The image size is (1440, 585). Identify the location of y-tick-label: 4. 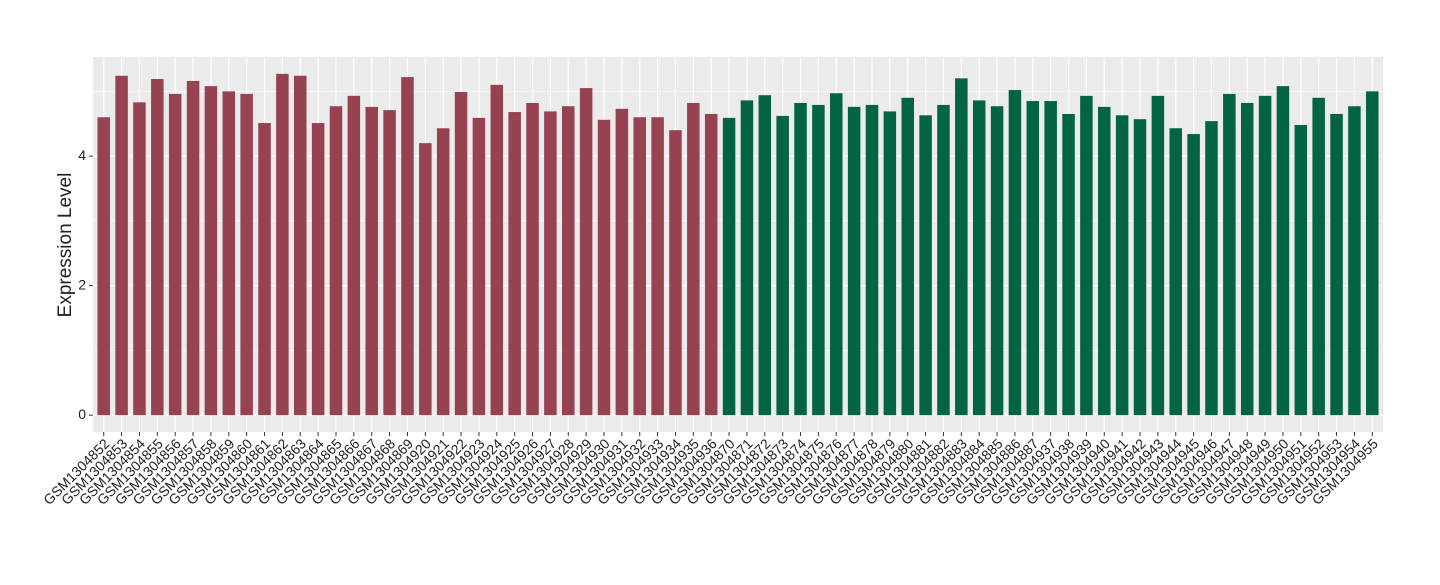
(82, 155).